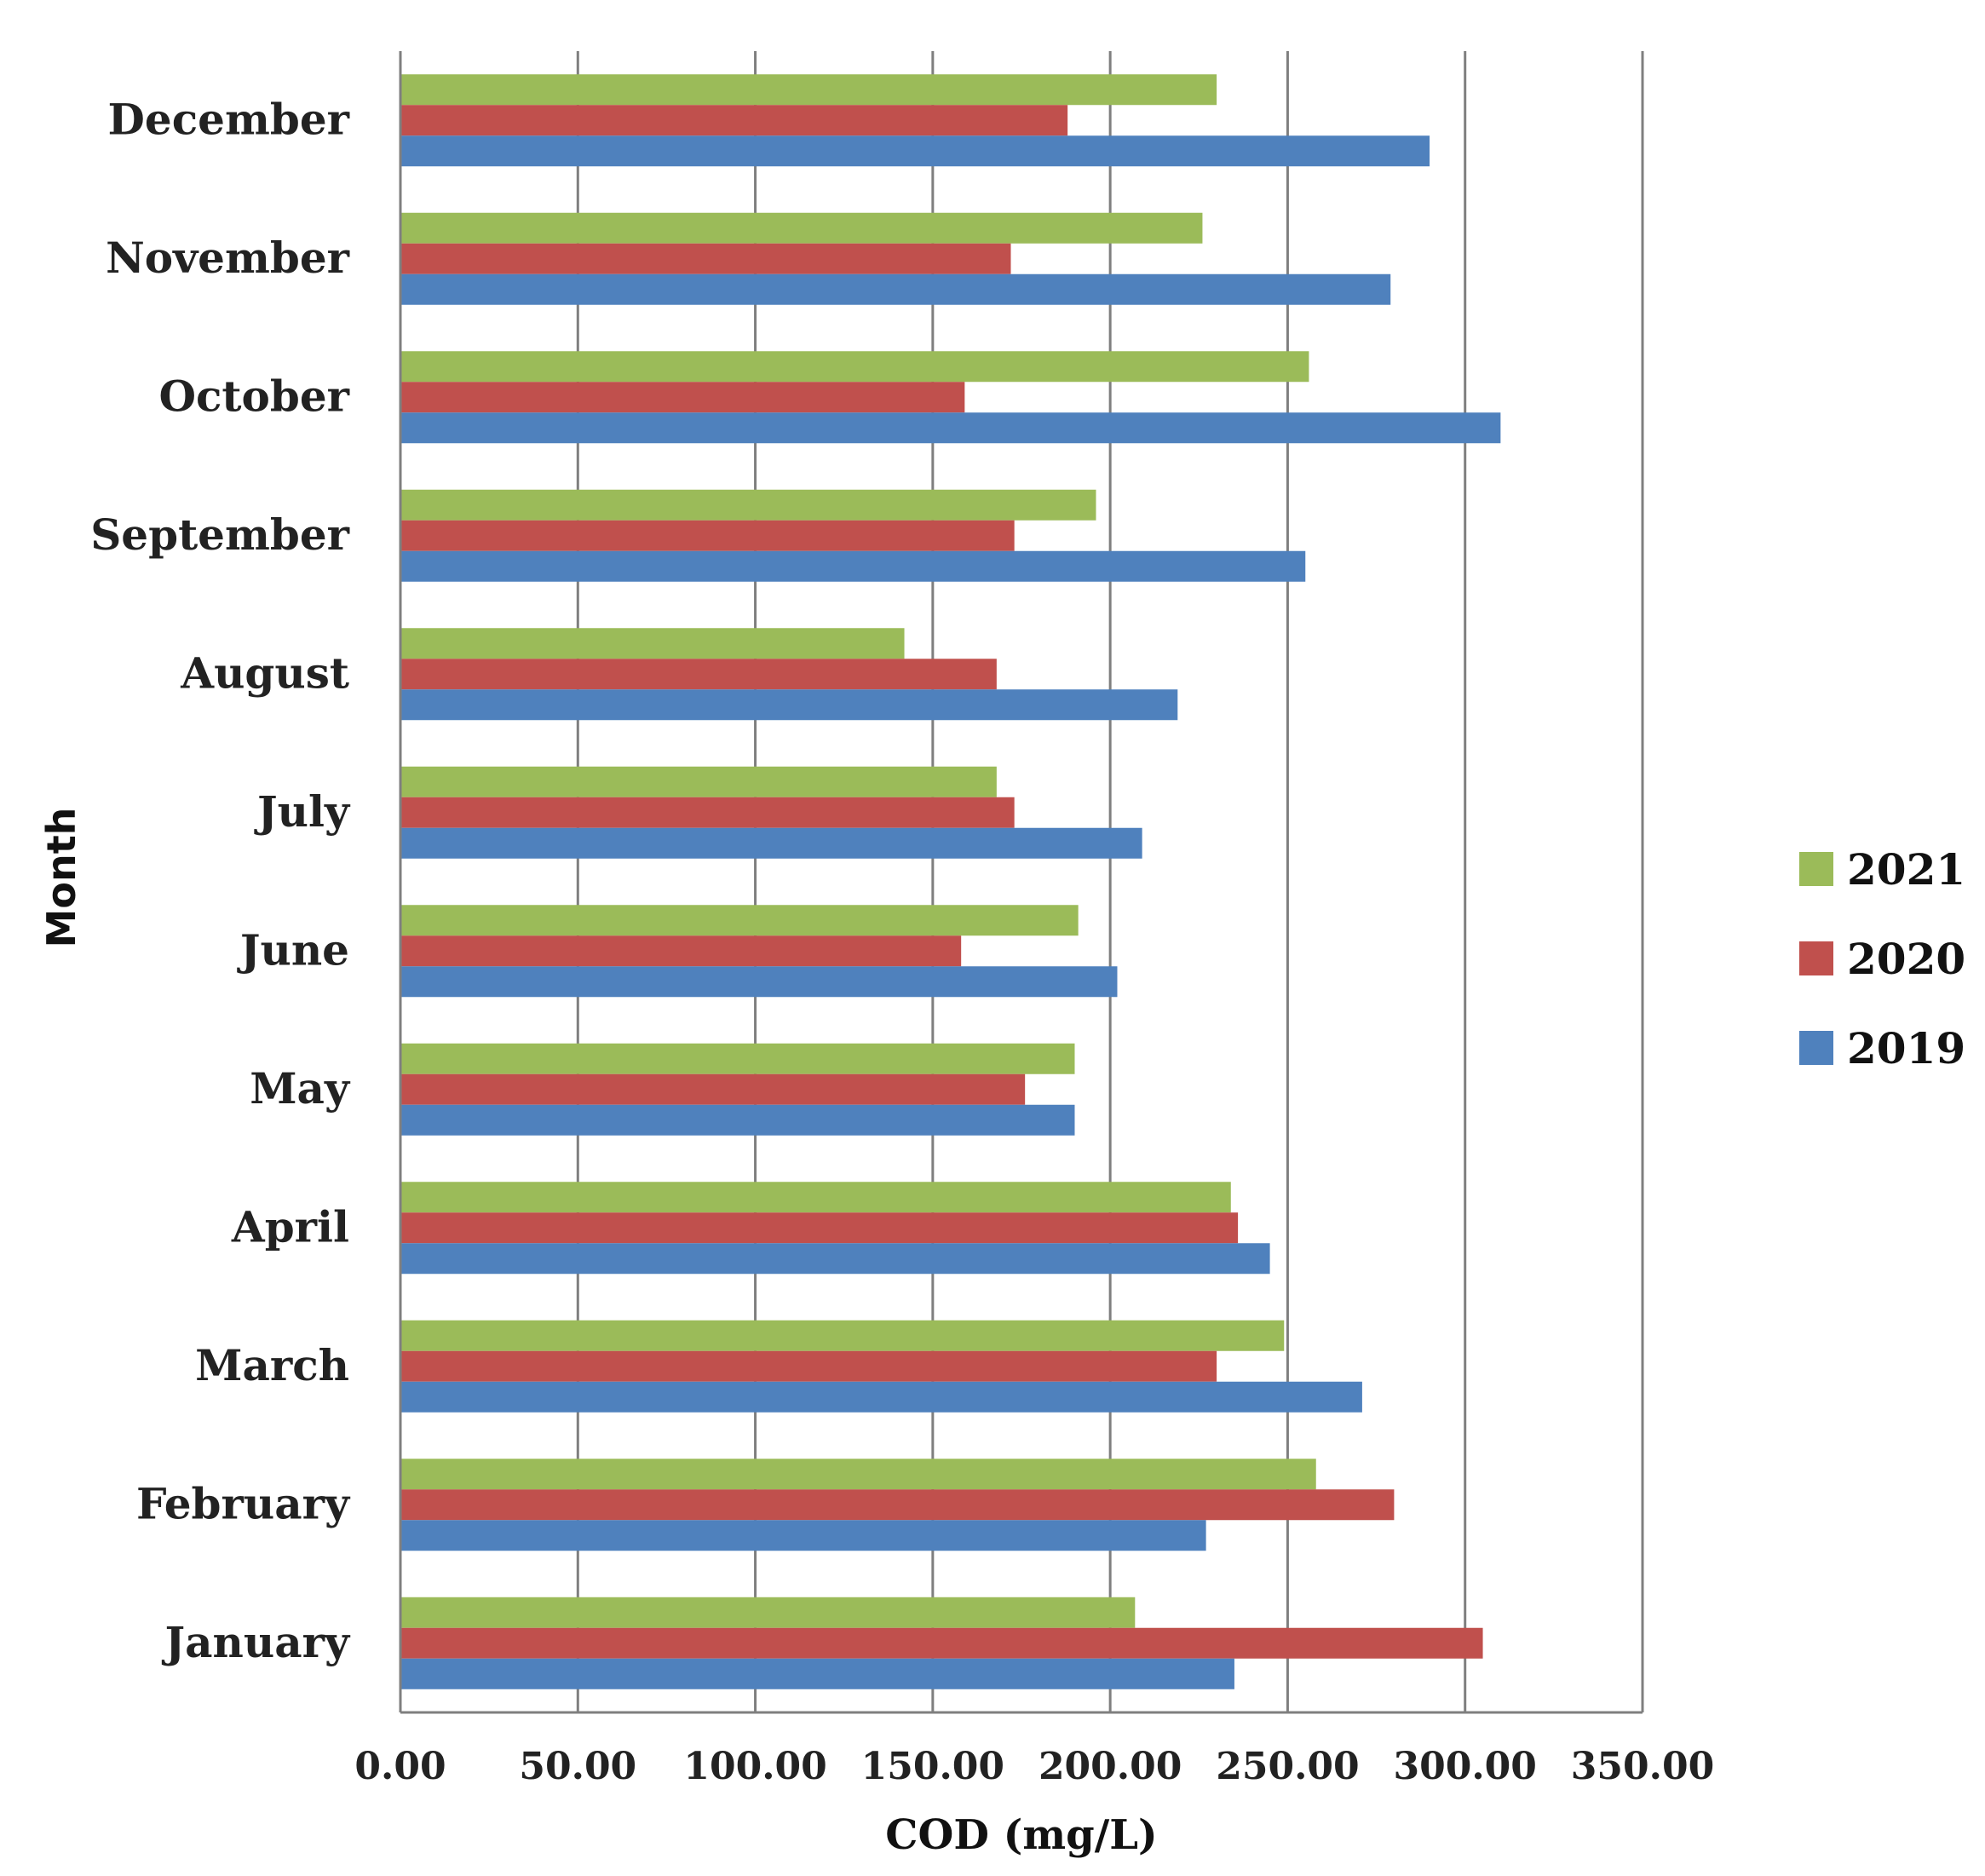 This screenshot has width=1985, height=1876. Describe the element at coordinates (1816, 1048) in the screenshot. I see `legend-swatch-2019` at that location.